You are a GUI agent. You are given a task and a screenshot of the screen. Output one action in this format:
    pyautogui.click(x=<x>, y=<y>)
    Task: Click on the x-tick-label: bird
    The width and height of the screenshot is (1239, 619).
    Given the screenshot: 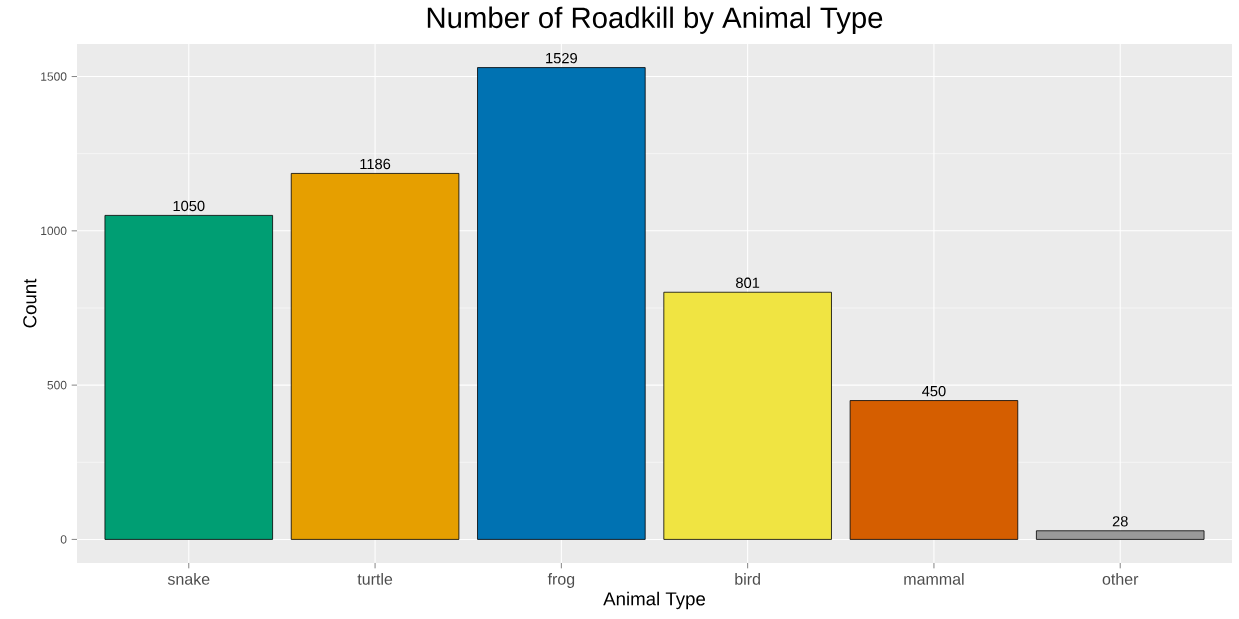 What is the action you would take?
    pyautogui.click(x=747, y=579)
    